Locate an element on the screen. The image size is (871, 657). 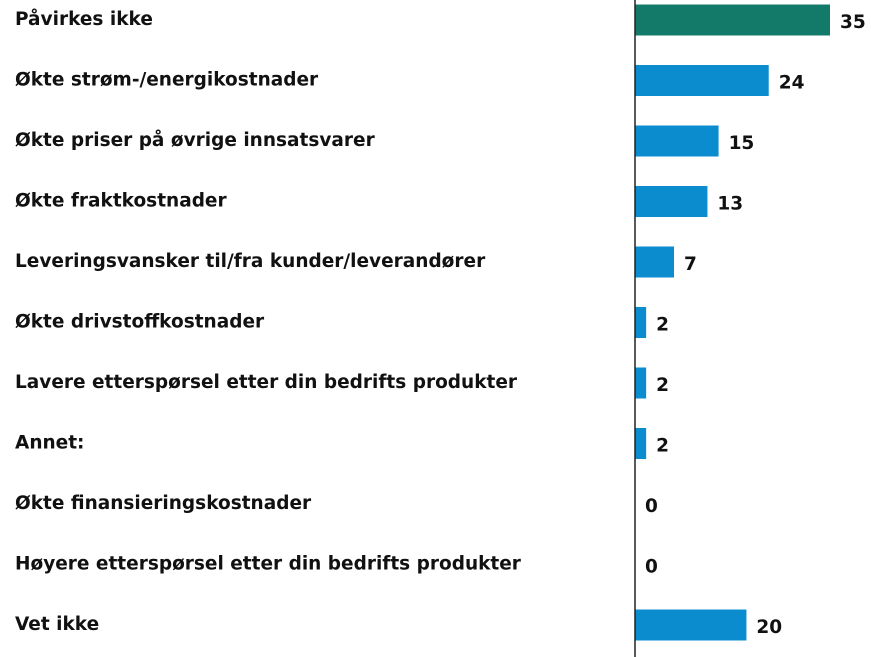
category-label: Annet: is located at coordinates (49, 443).